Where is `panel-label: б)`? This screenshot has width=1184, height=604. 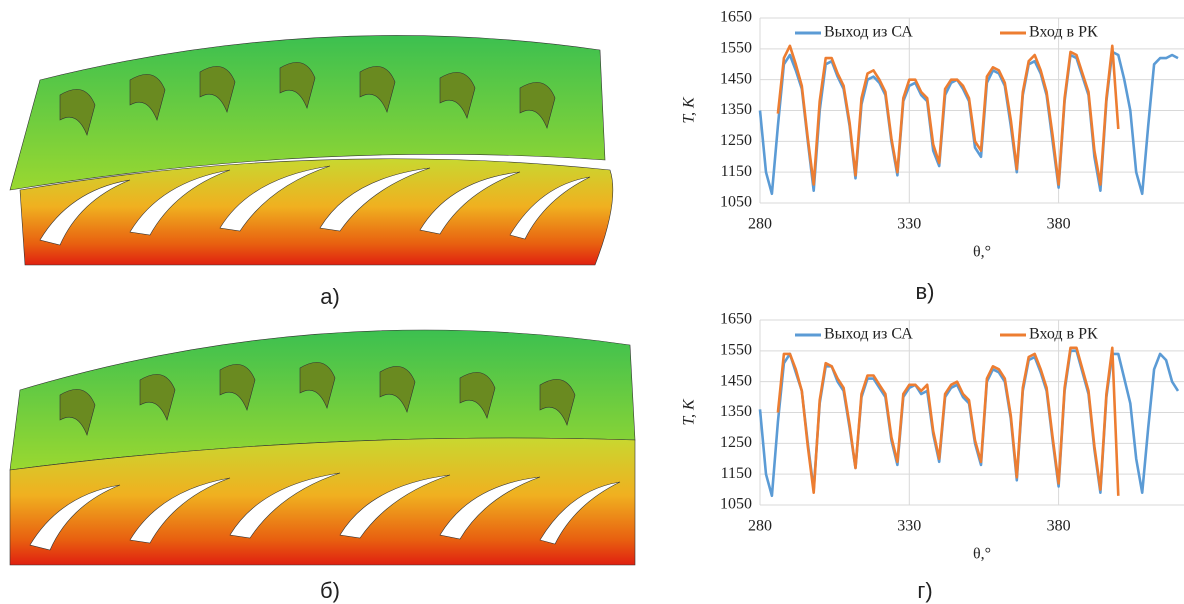 panel-label: б) is located at coordinates (330, 590).